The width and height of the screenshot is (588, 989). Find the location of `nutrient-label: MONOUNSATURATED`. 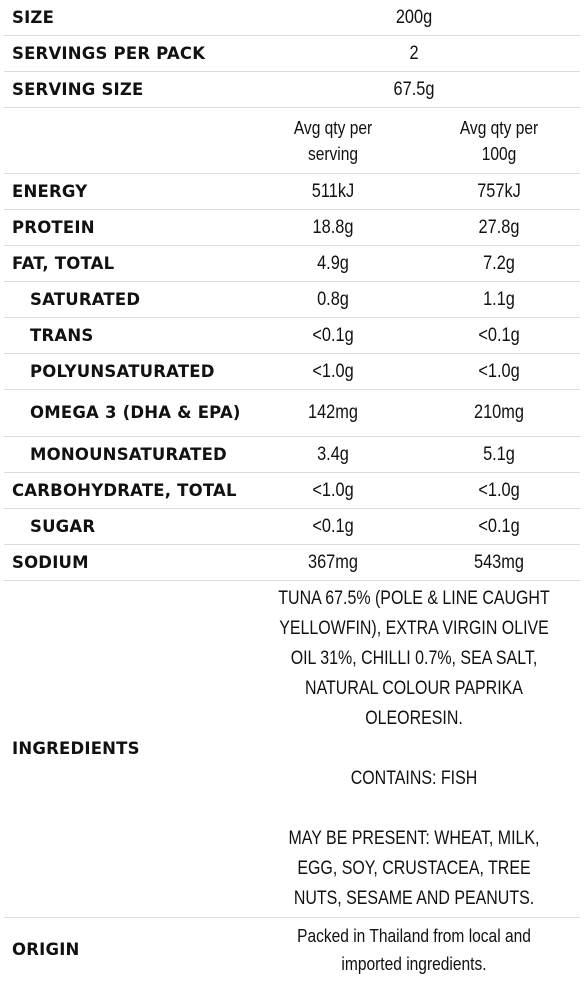

nutrient-label: MONOUNSATURATED is located at coordinates (128, 454).